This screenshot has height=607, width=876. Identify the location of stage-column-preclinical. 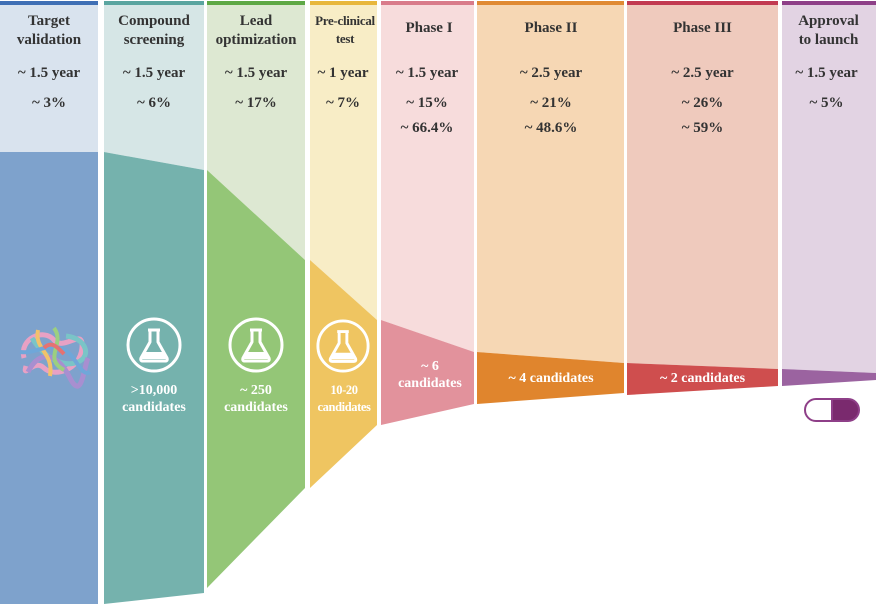
(343, 244).